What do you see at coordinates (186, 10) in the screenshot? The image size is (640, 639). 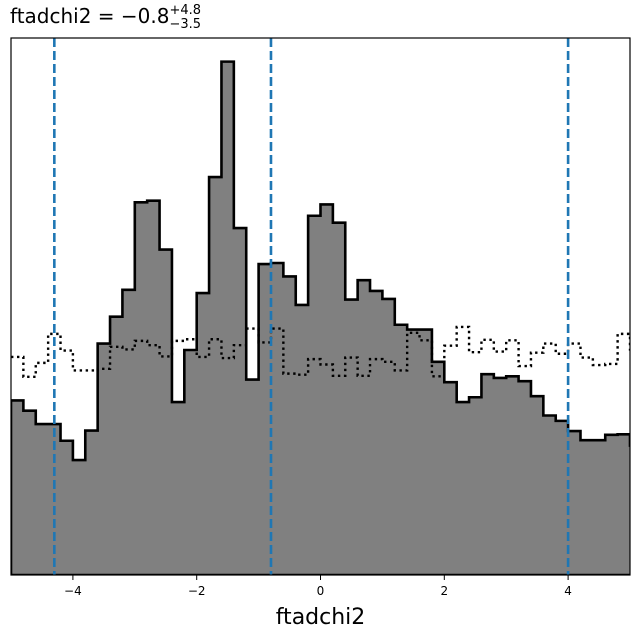 I see `title-upper-error: +4.8` at bounding box center [186, 10].